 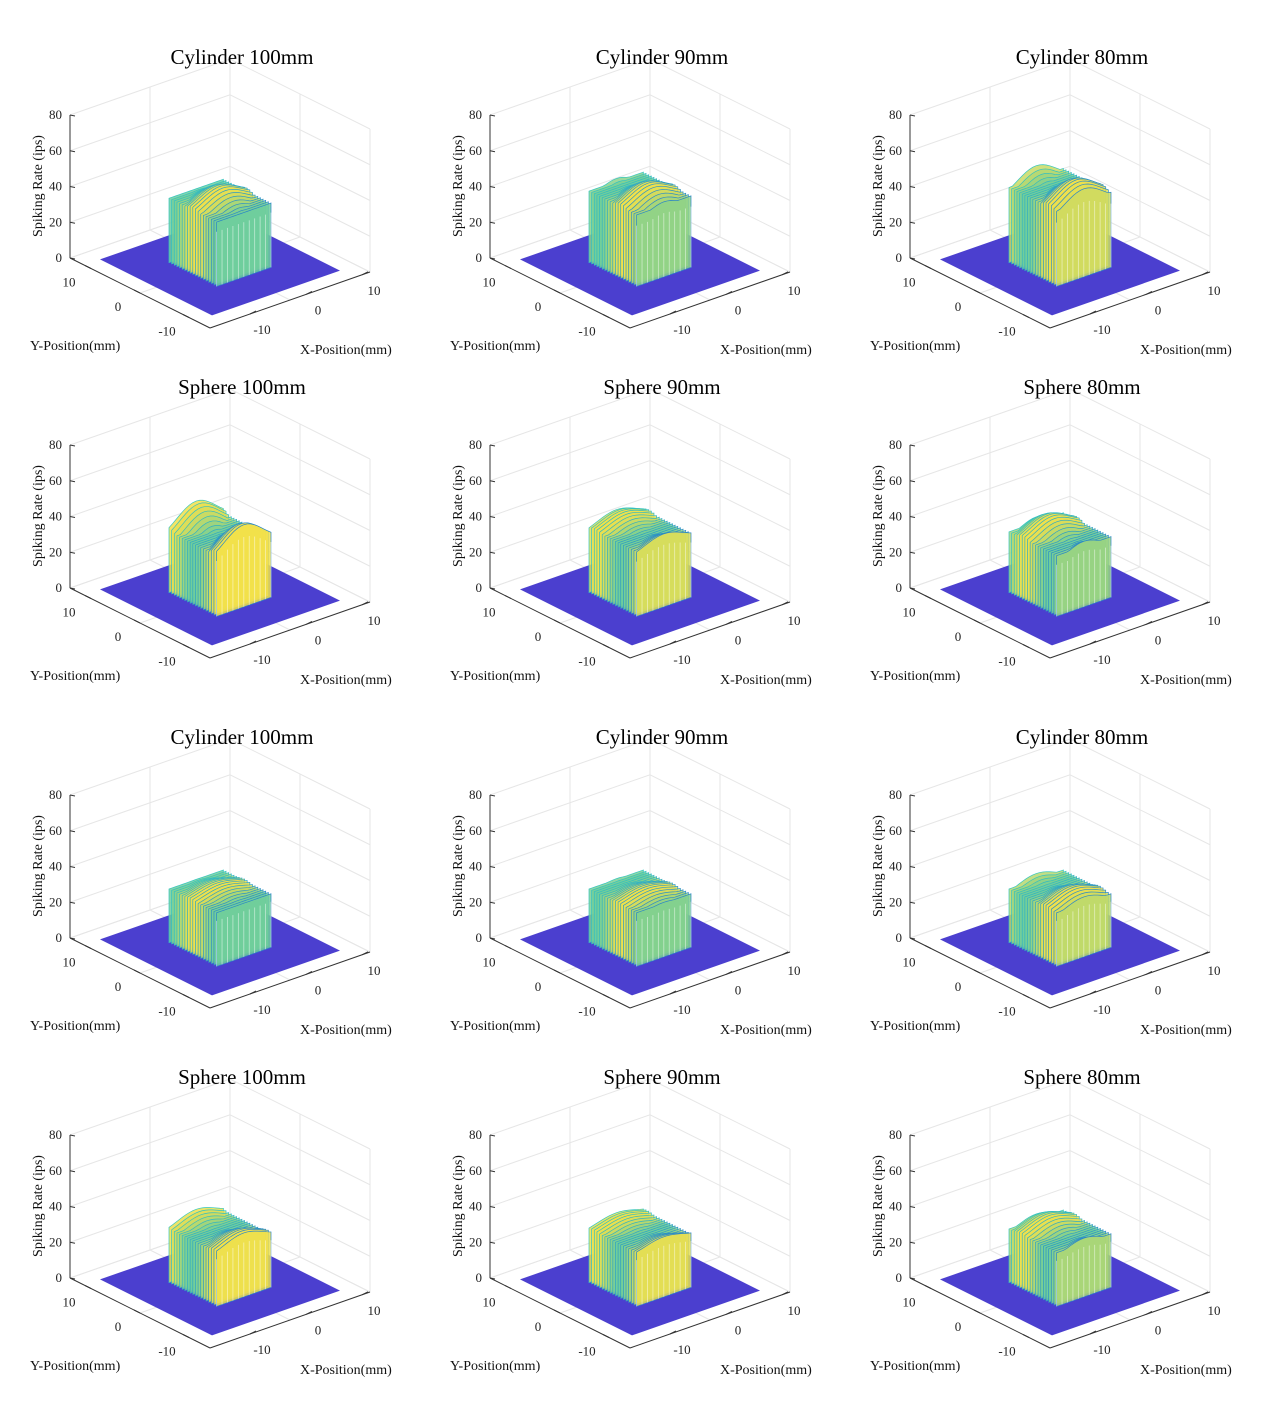 What do you see at coordinates (738, 309) in the screenshot?
I see `x-tick-label: 0` at bounding box center [738, 309].